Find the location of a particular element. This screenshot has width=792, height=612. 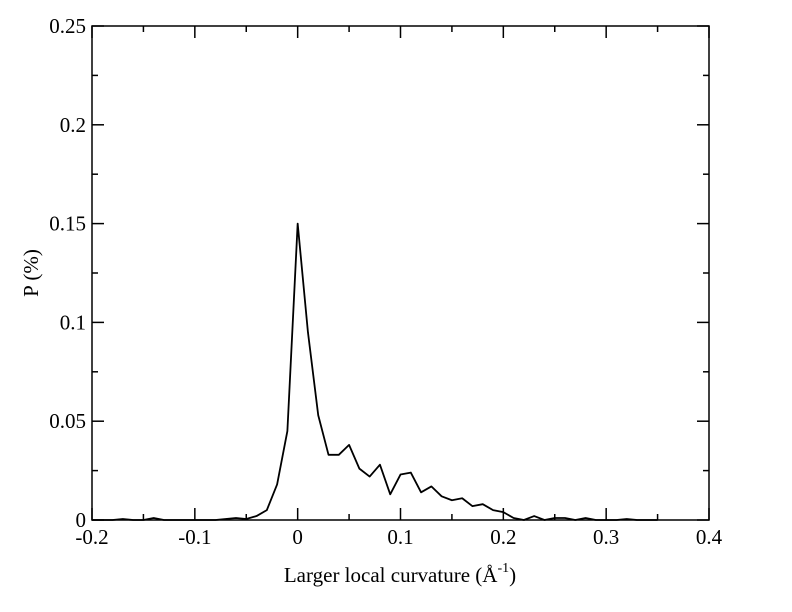

y-axis-label: P (%) is located at coordinates (31, 273).